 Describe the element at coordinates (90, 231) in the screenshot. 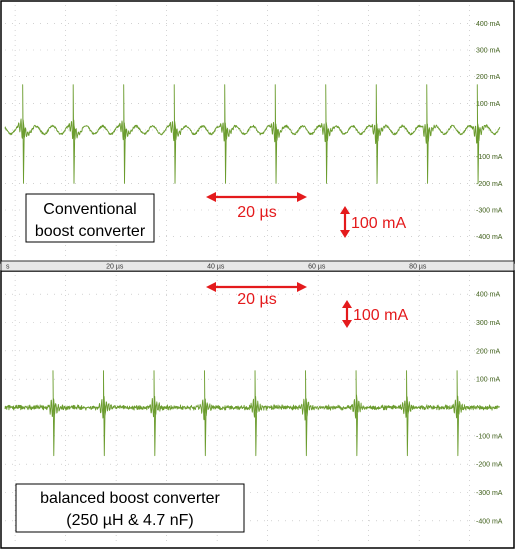

I see `top-label-line-2: boost converter` at that location.